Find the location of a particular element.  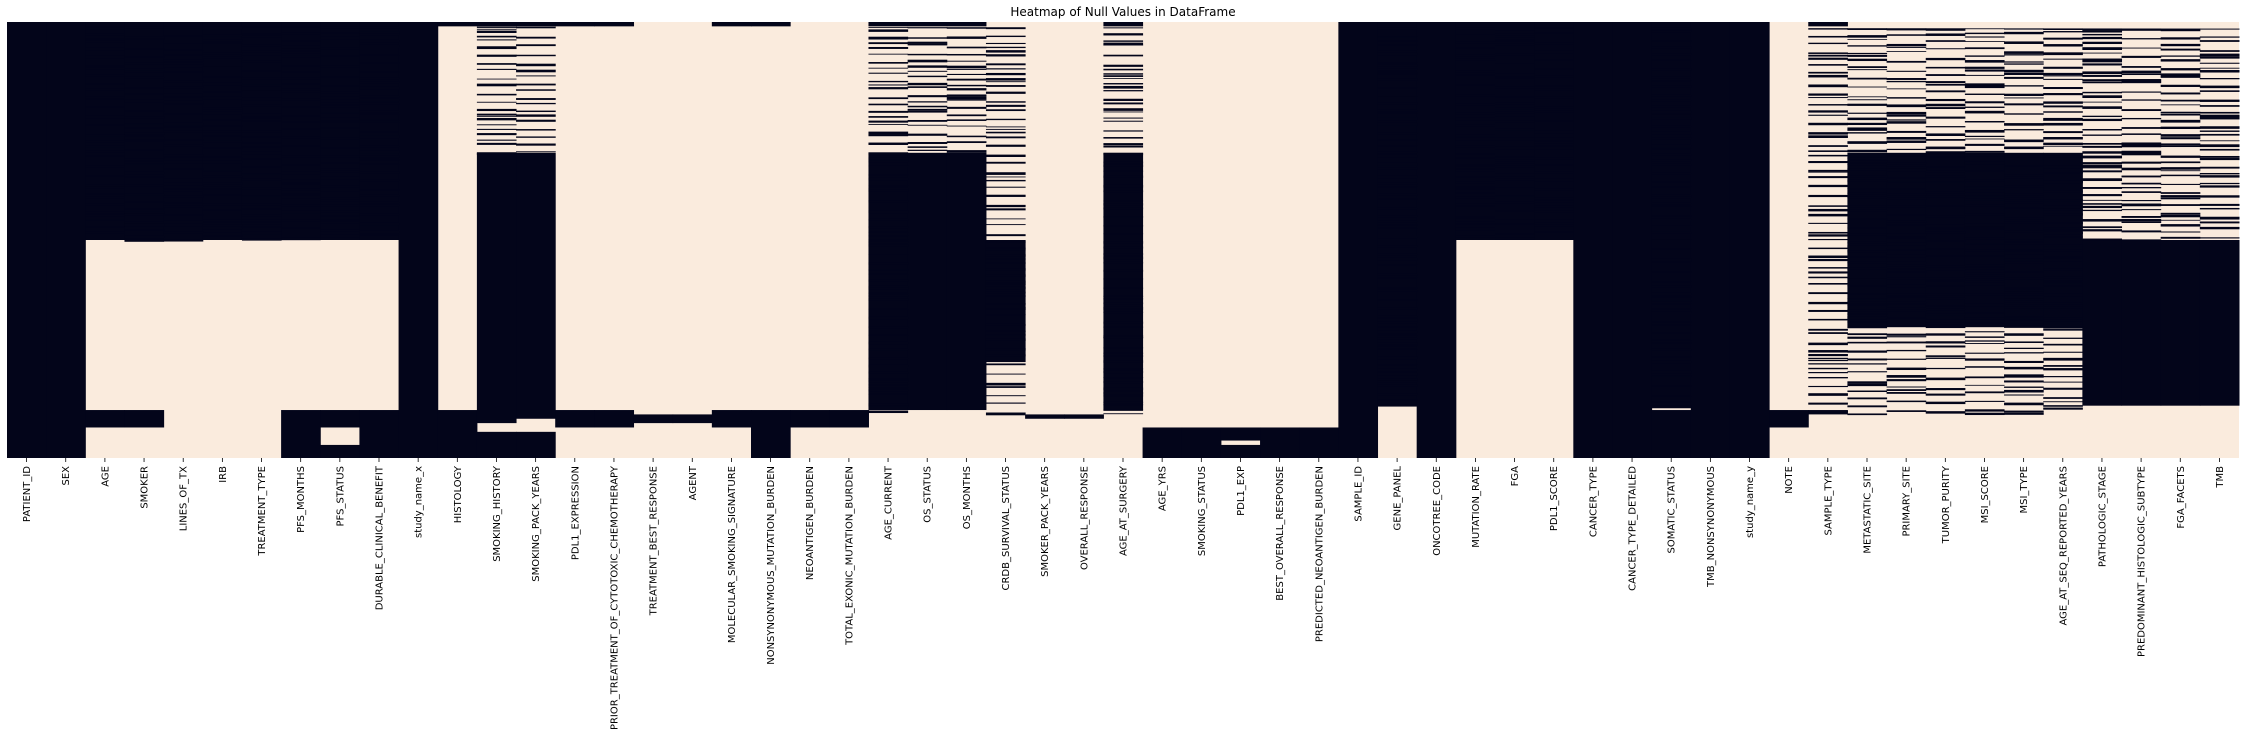

x-tick-label-MOLECULAR_SMOKING_SIGNATURE: MOLECULAR_SMOKING_SIGNATURE is located at coordinates (732, 554).